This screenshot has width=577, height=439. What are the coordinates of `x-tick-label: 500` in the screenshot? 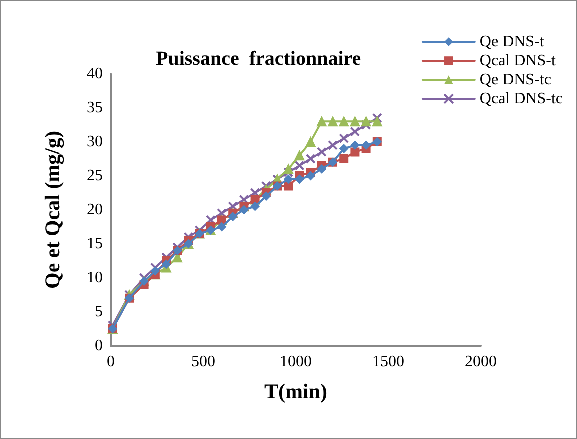 It's located at (204, 362).